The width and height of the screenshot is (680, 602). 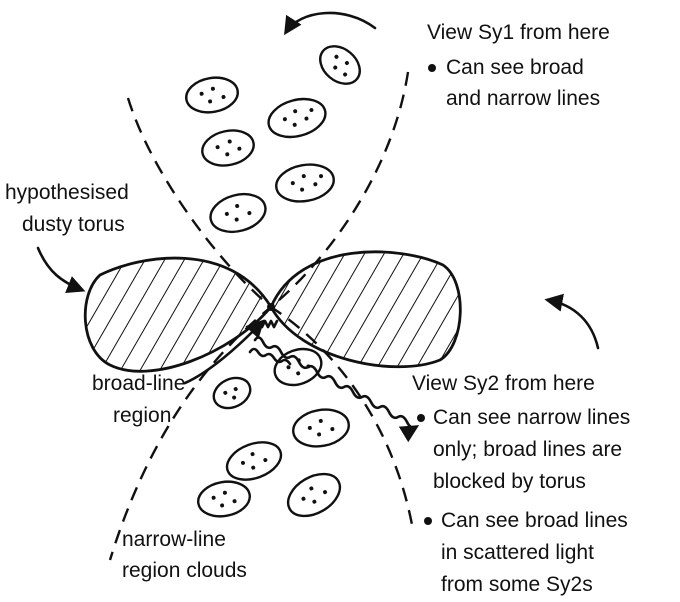 I want to click on sy2-note2-line1: Can see broad lines, so click(x=534, y=520).